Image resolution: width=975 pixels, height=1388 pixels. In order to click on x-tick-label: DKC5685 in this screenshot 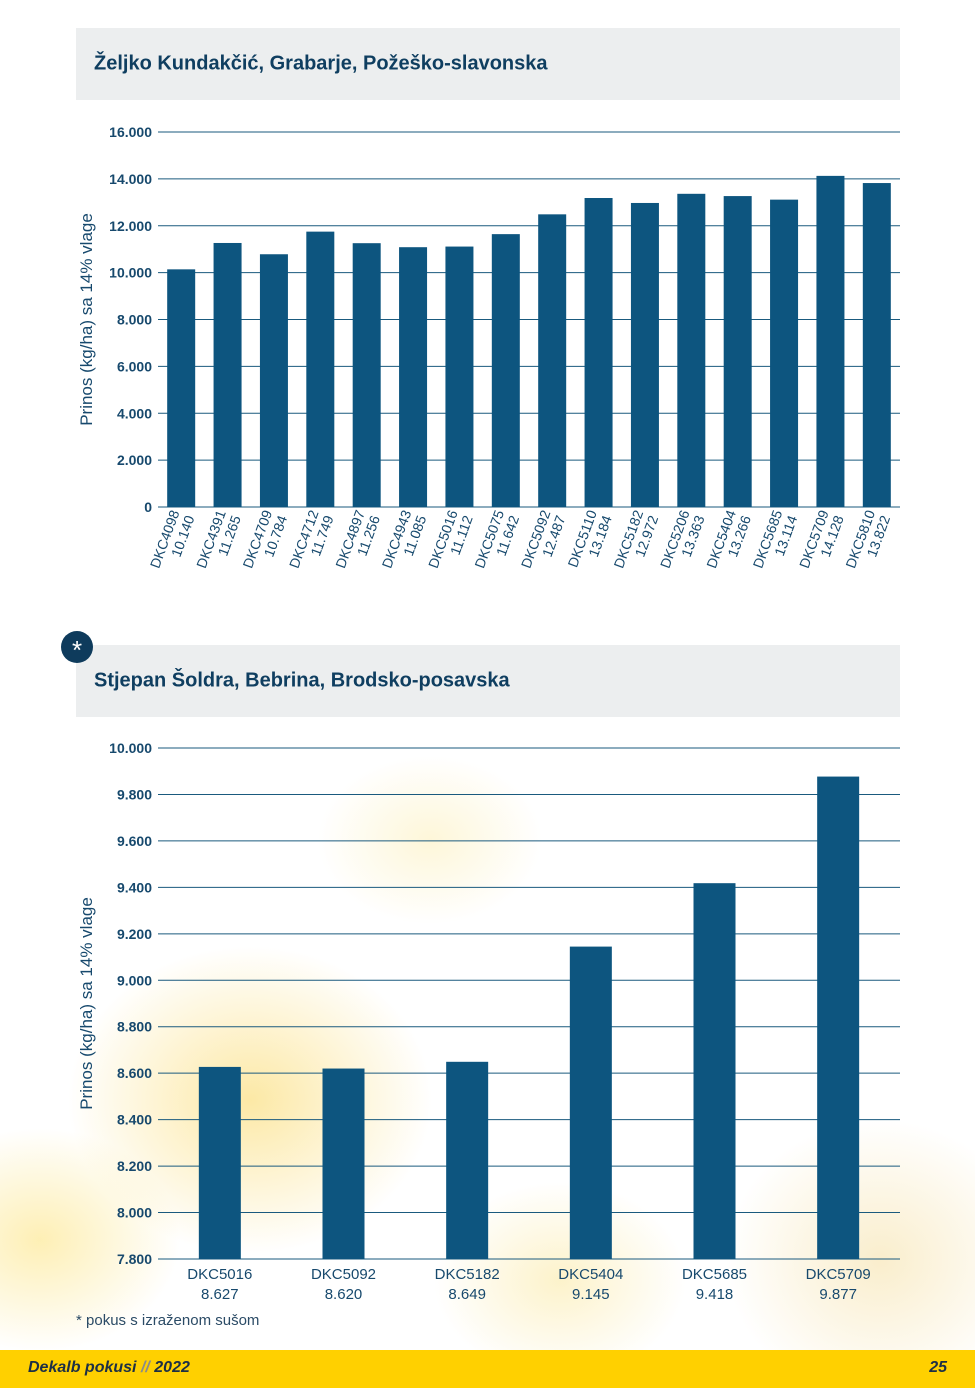, I will do `click(714, 1274)`.